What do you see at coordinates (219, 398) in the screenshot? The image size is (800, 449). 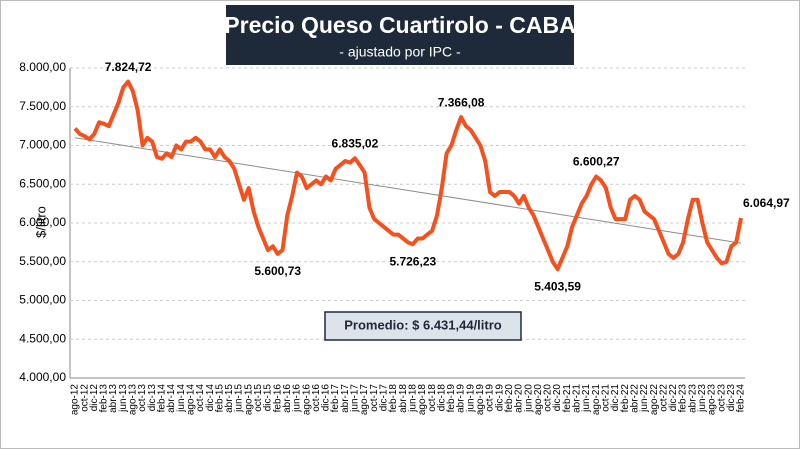 I see `x-tick-label: feb-15` at bounding box center [219, 398].